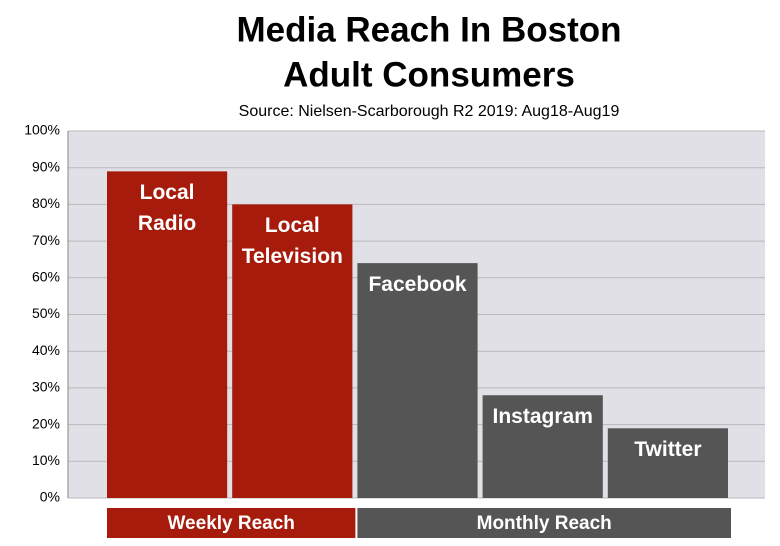  Describe the element at coordinates (46, 203) in the screenshot. I see `y-tick-label: 80%` at that location.